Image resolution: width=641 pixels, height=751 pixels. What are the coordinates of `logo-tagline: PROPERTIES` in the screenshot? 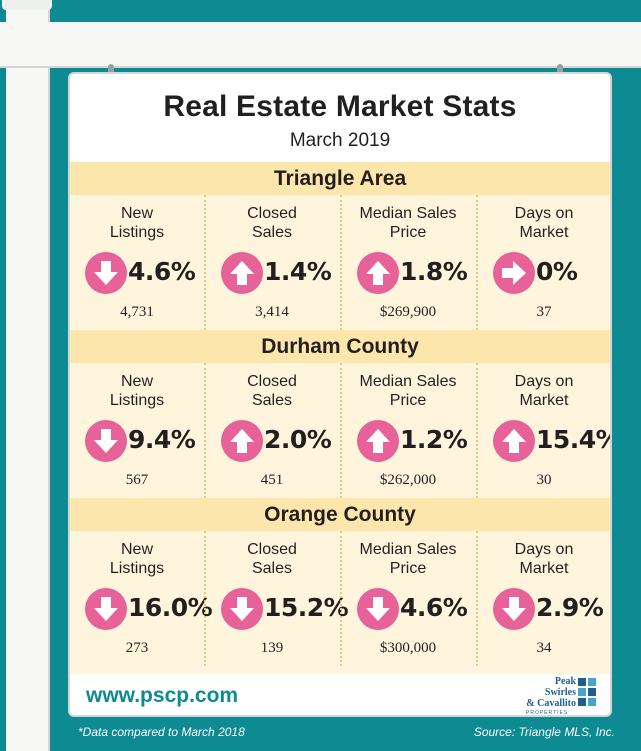 It's located at (547, 713).